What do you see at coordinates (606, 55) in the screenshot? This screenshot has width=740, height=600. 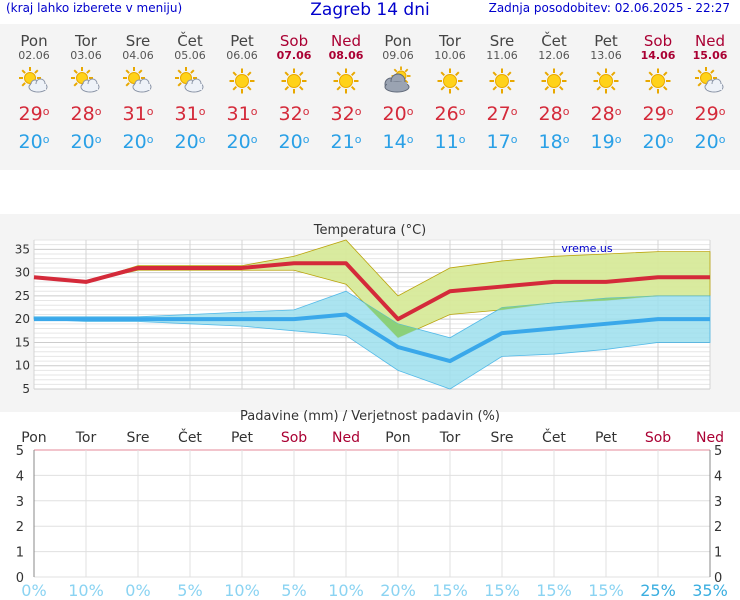 I see `day-date: 13.06` at bounding box center [606, 55].